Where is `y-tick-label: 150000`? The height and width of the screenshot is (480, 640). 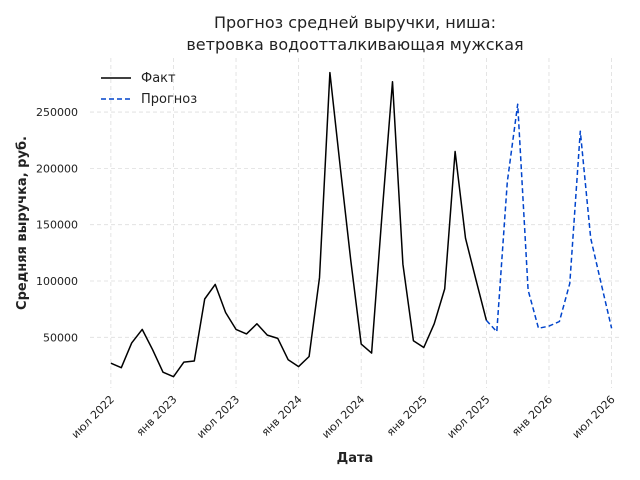 y-tick-label: 150000 is located at coordinates (57, 225).